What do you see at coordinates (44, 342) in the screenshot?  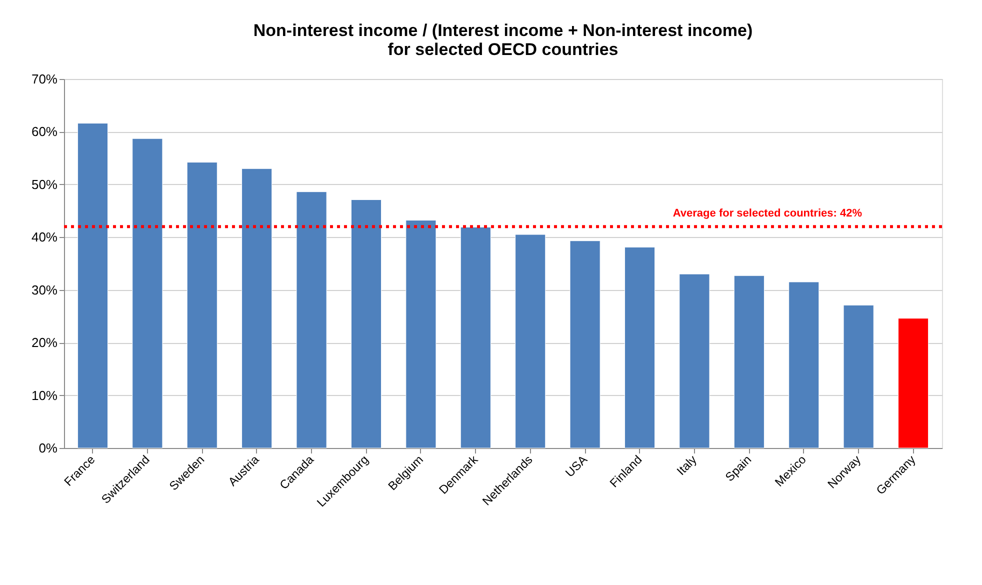 I see `y-tick-label: 20%` at bounding box center [44, 342].